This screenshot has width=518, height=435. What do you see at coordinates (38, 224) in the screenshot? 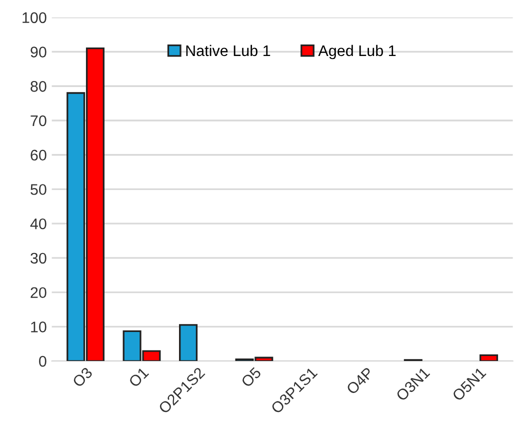
I see `y-tick-label: 40` at bounding box center [38, 224].